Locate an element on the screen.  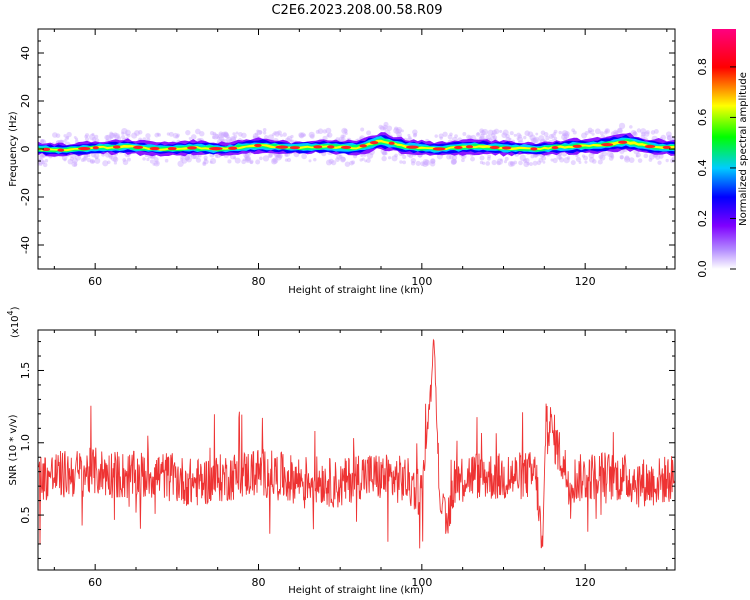
snr-y-axis-label: SNR (10 * v/v) is located at coordinates (13, 449).